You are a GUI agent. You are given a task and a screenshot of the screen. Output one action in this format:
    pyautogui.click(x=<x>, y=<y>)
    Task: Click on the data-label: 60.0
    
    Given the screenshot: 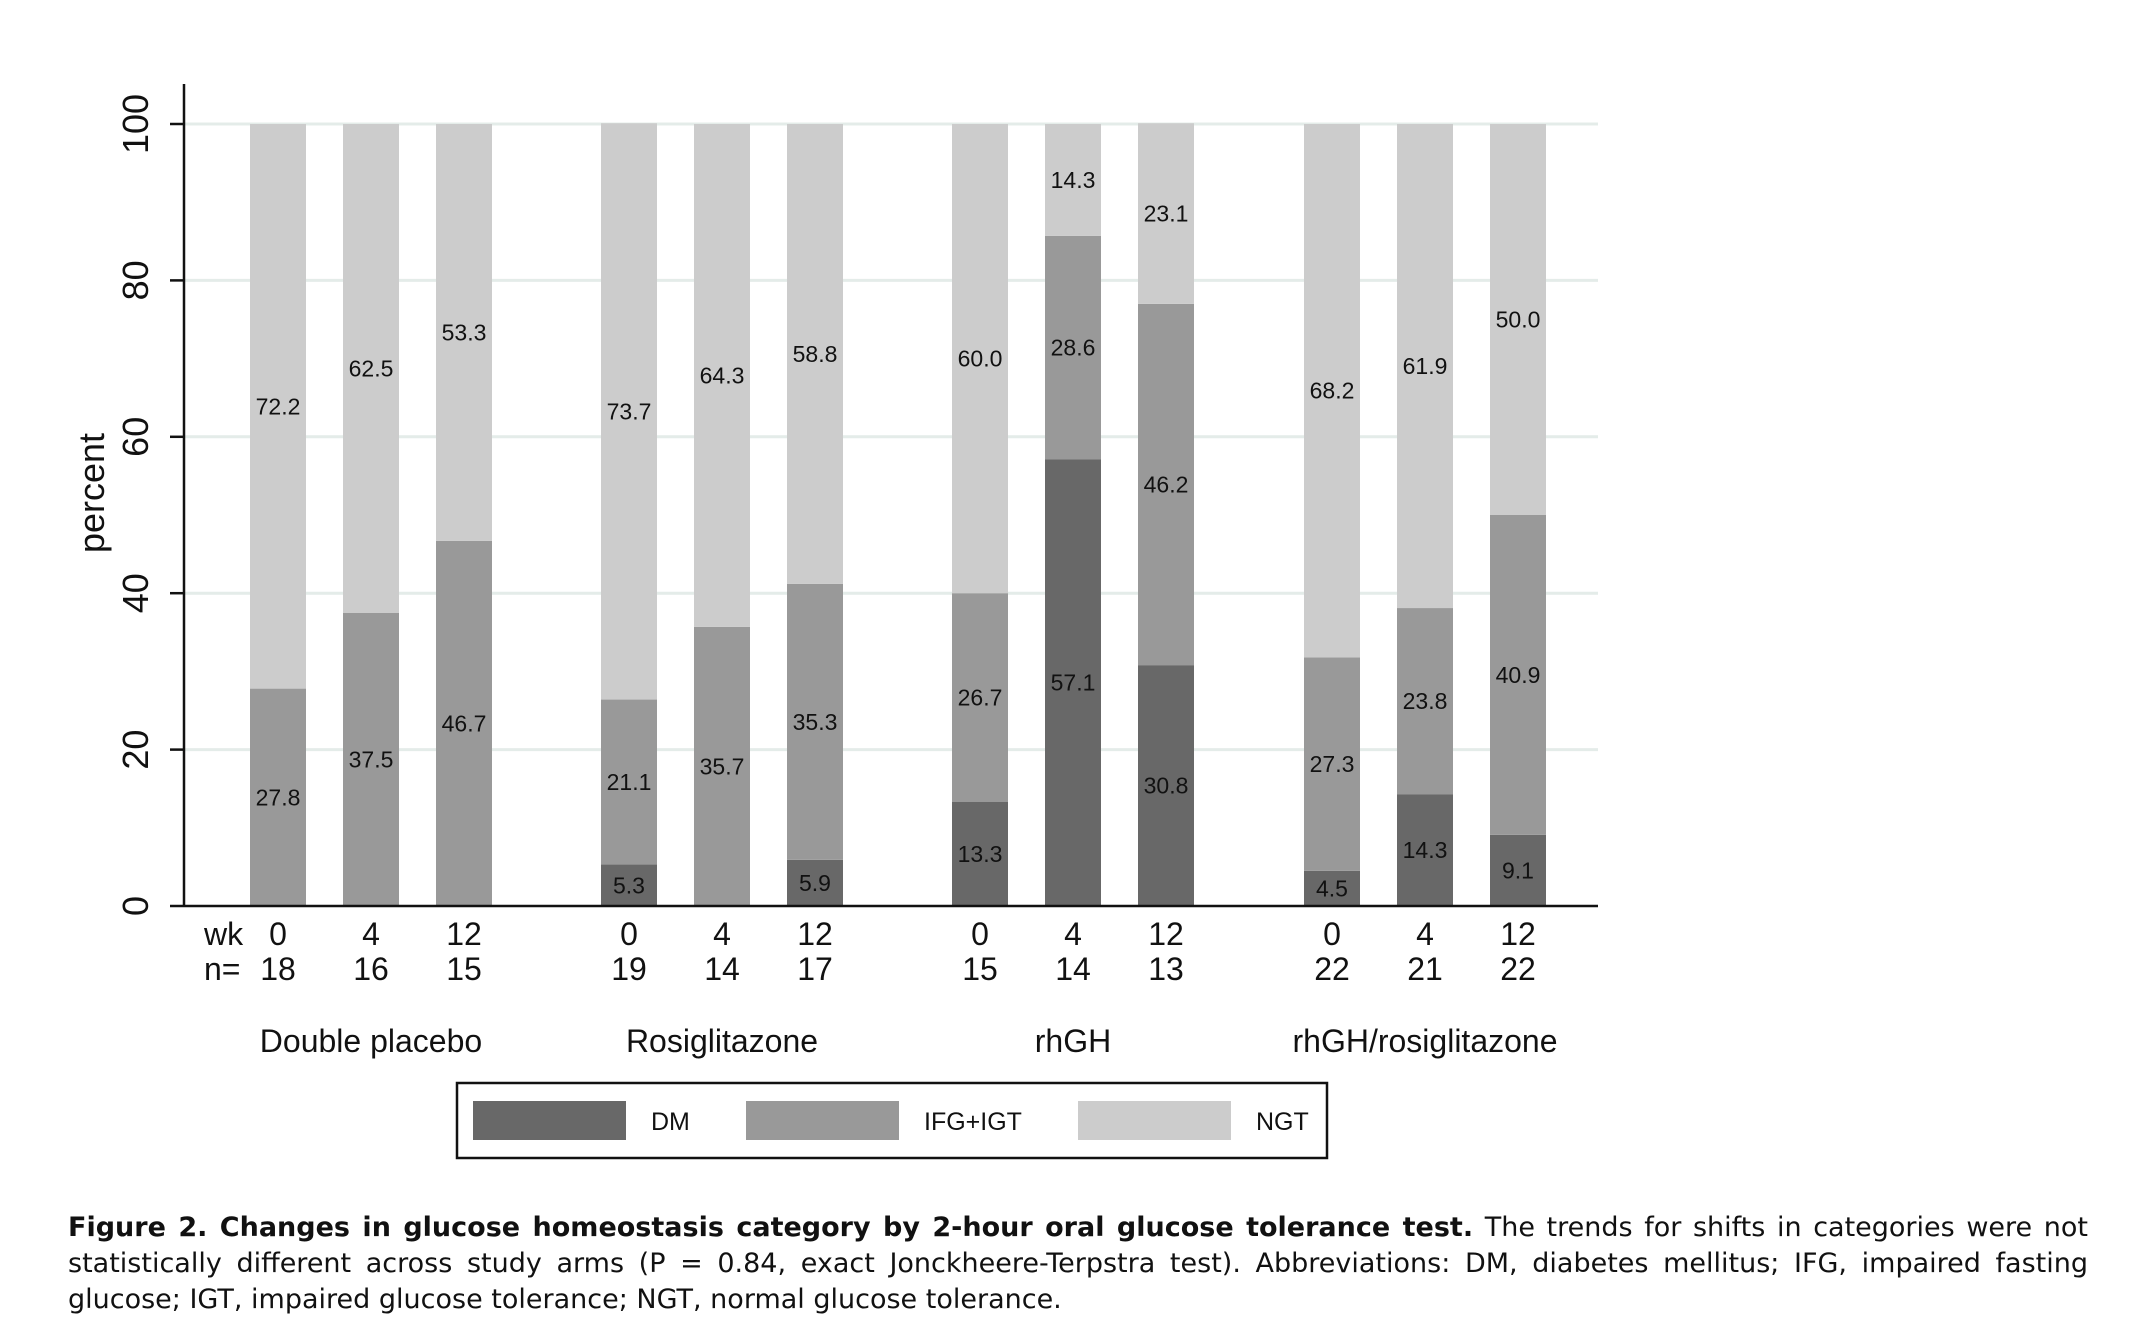 What is the action you would take?
    pyautogui.click(x=980, y=359)
    